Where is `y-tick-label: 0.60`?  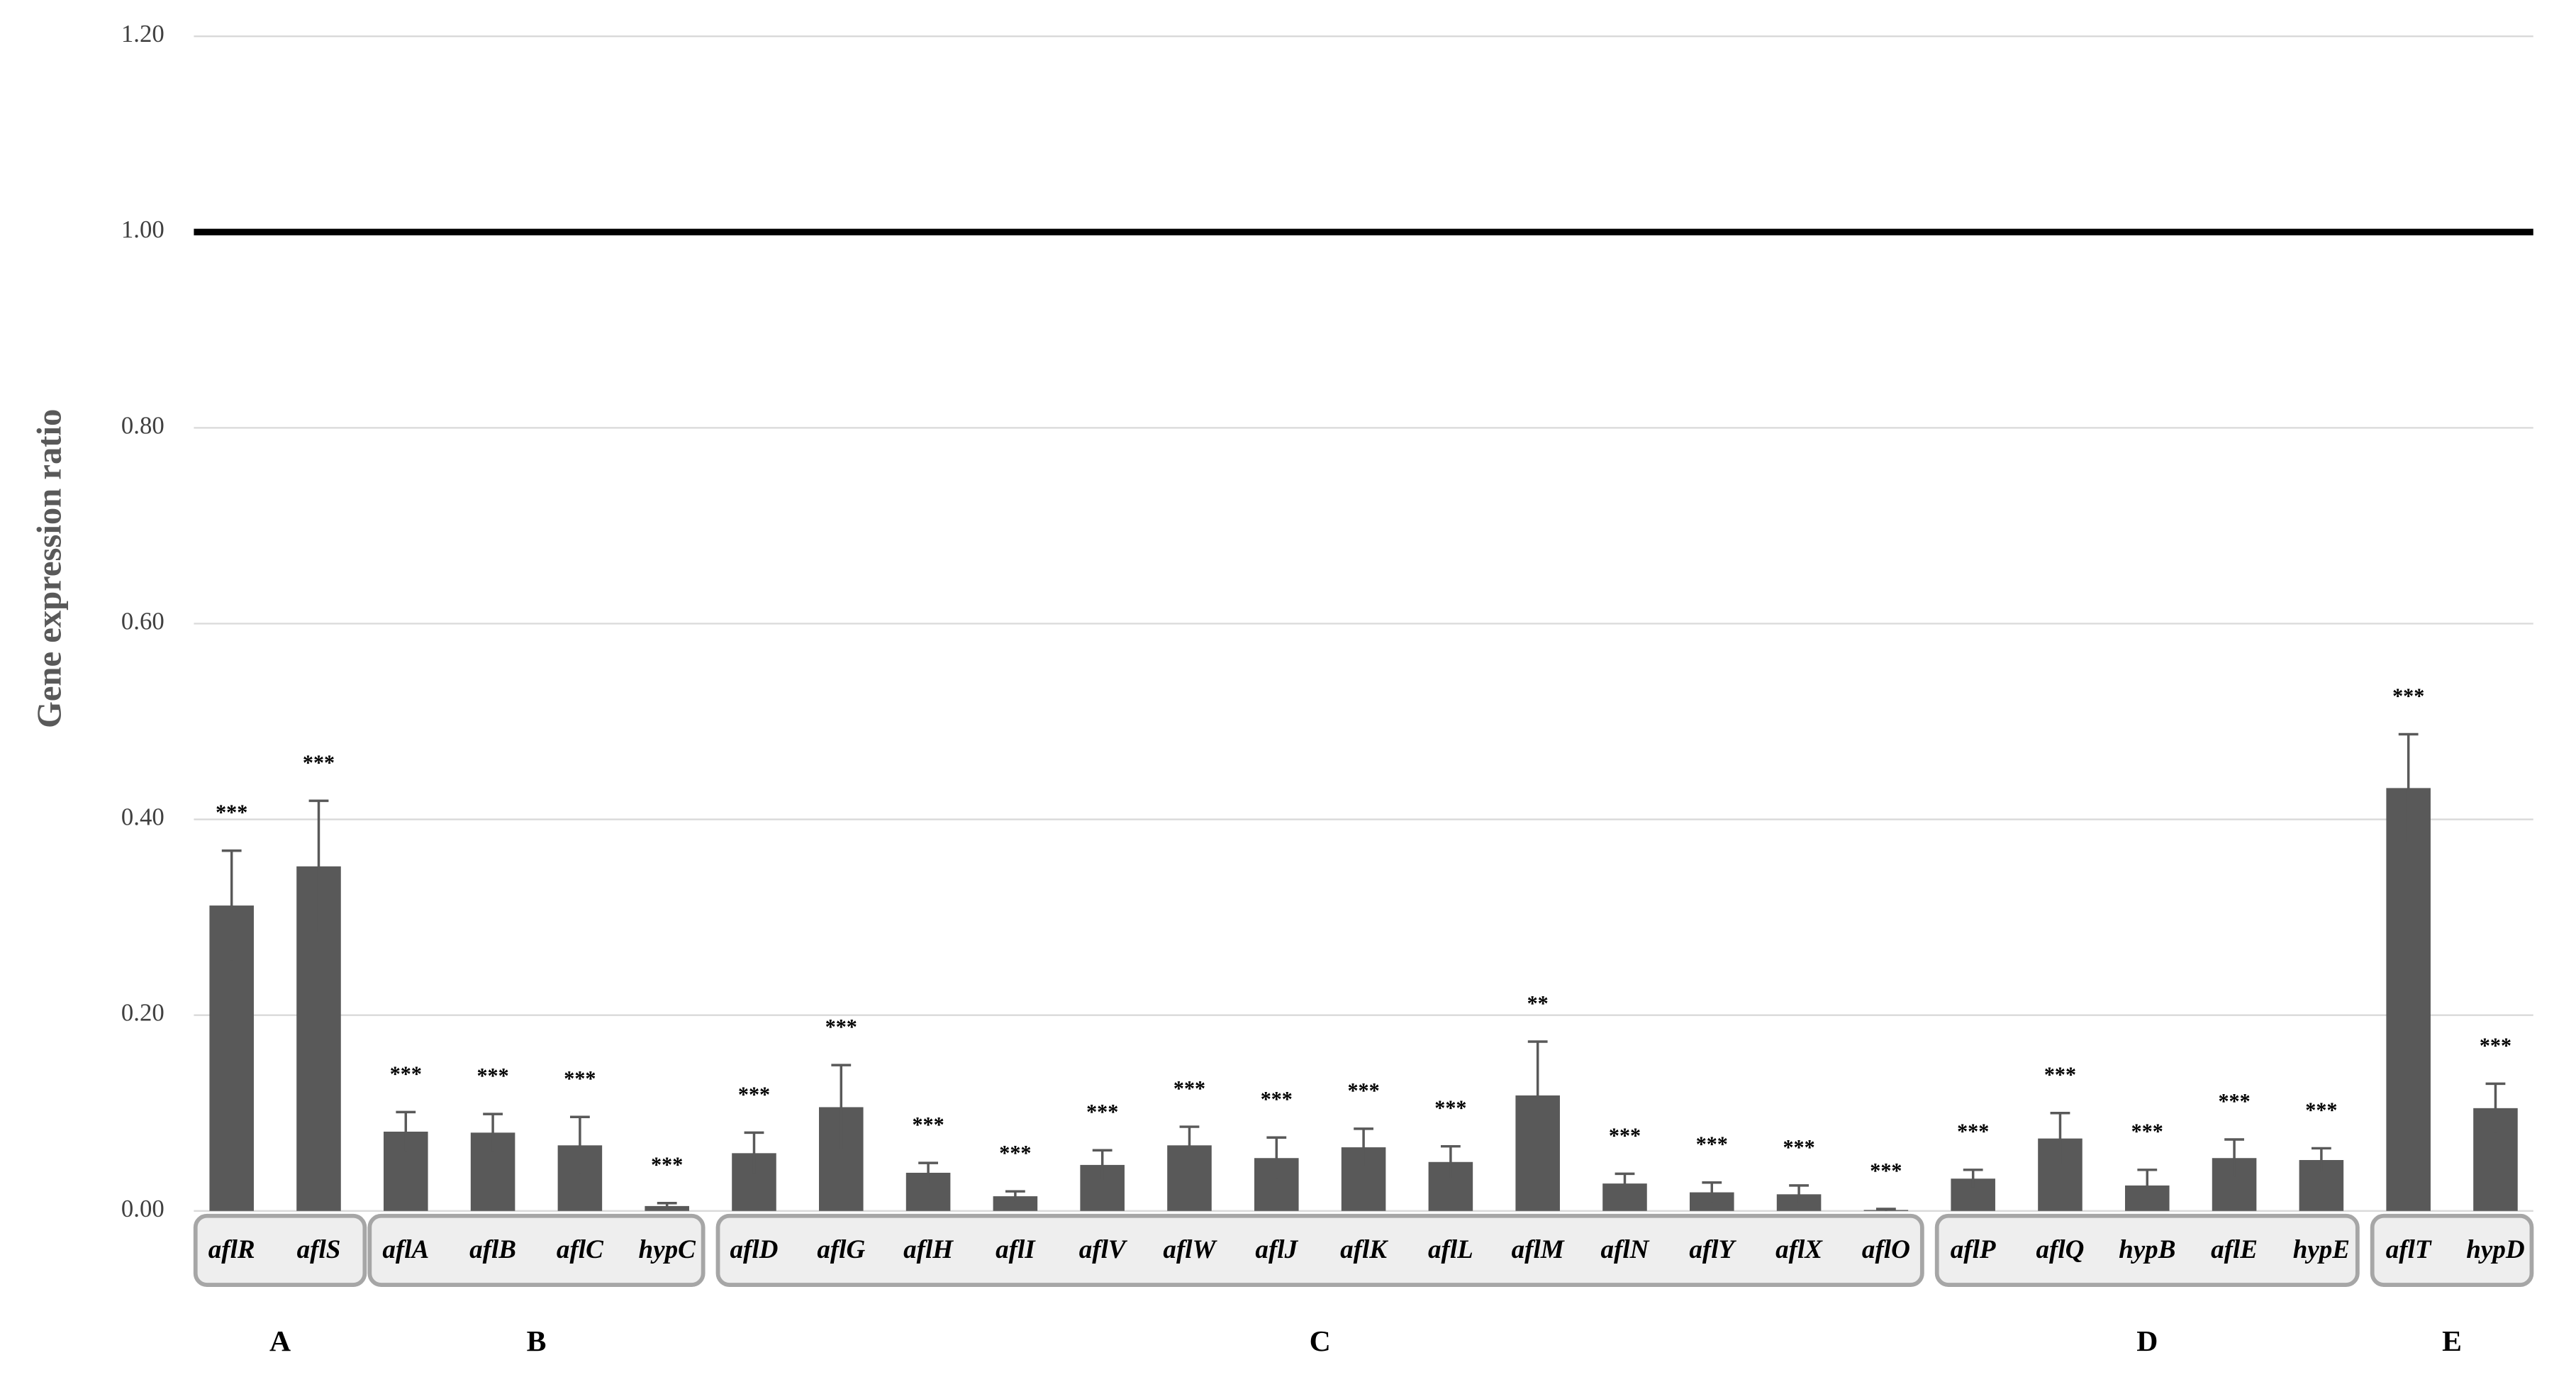 y-tick-label: 0.60 is located at coordinates (143, 621).